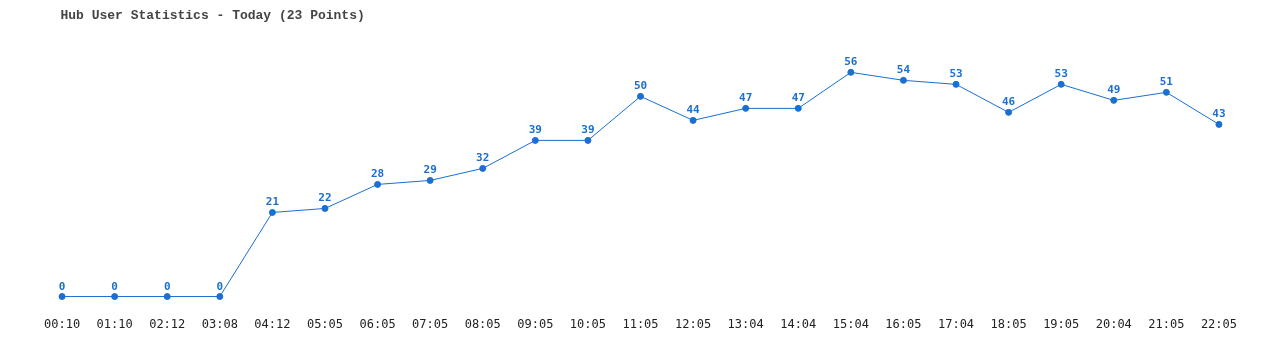 This screenshot has height=350, width=1280. What do you see at coordinates (377, 323) in the screenshot?
I see `x-tick-label: 06:05` at bounding box center [377, 323].